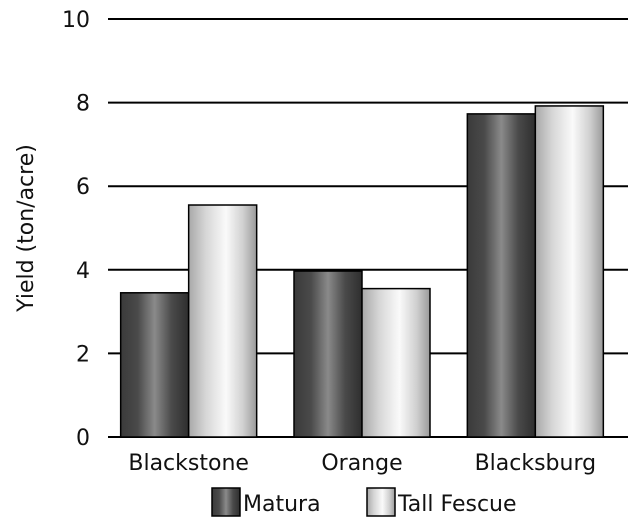 Image resolution: width=644 pixels, height=518 pixels. I want to click on x-tick-label-orange: Orange, so click(361, 463).